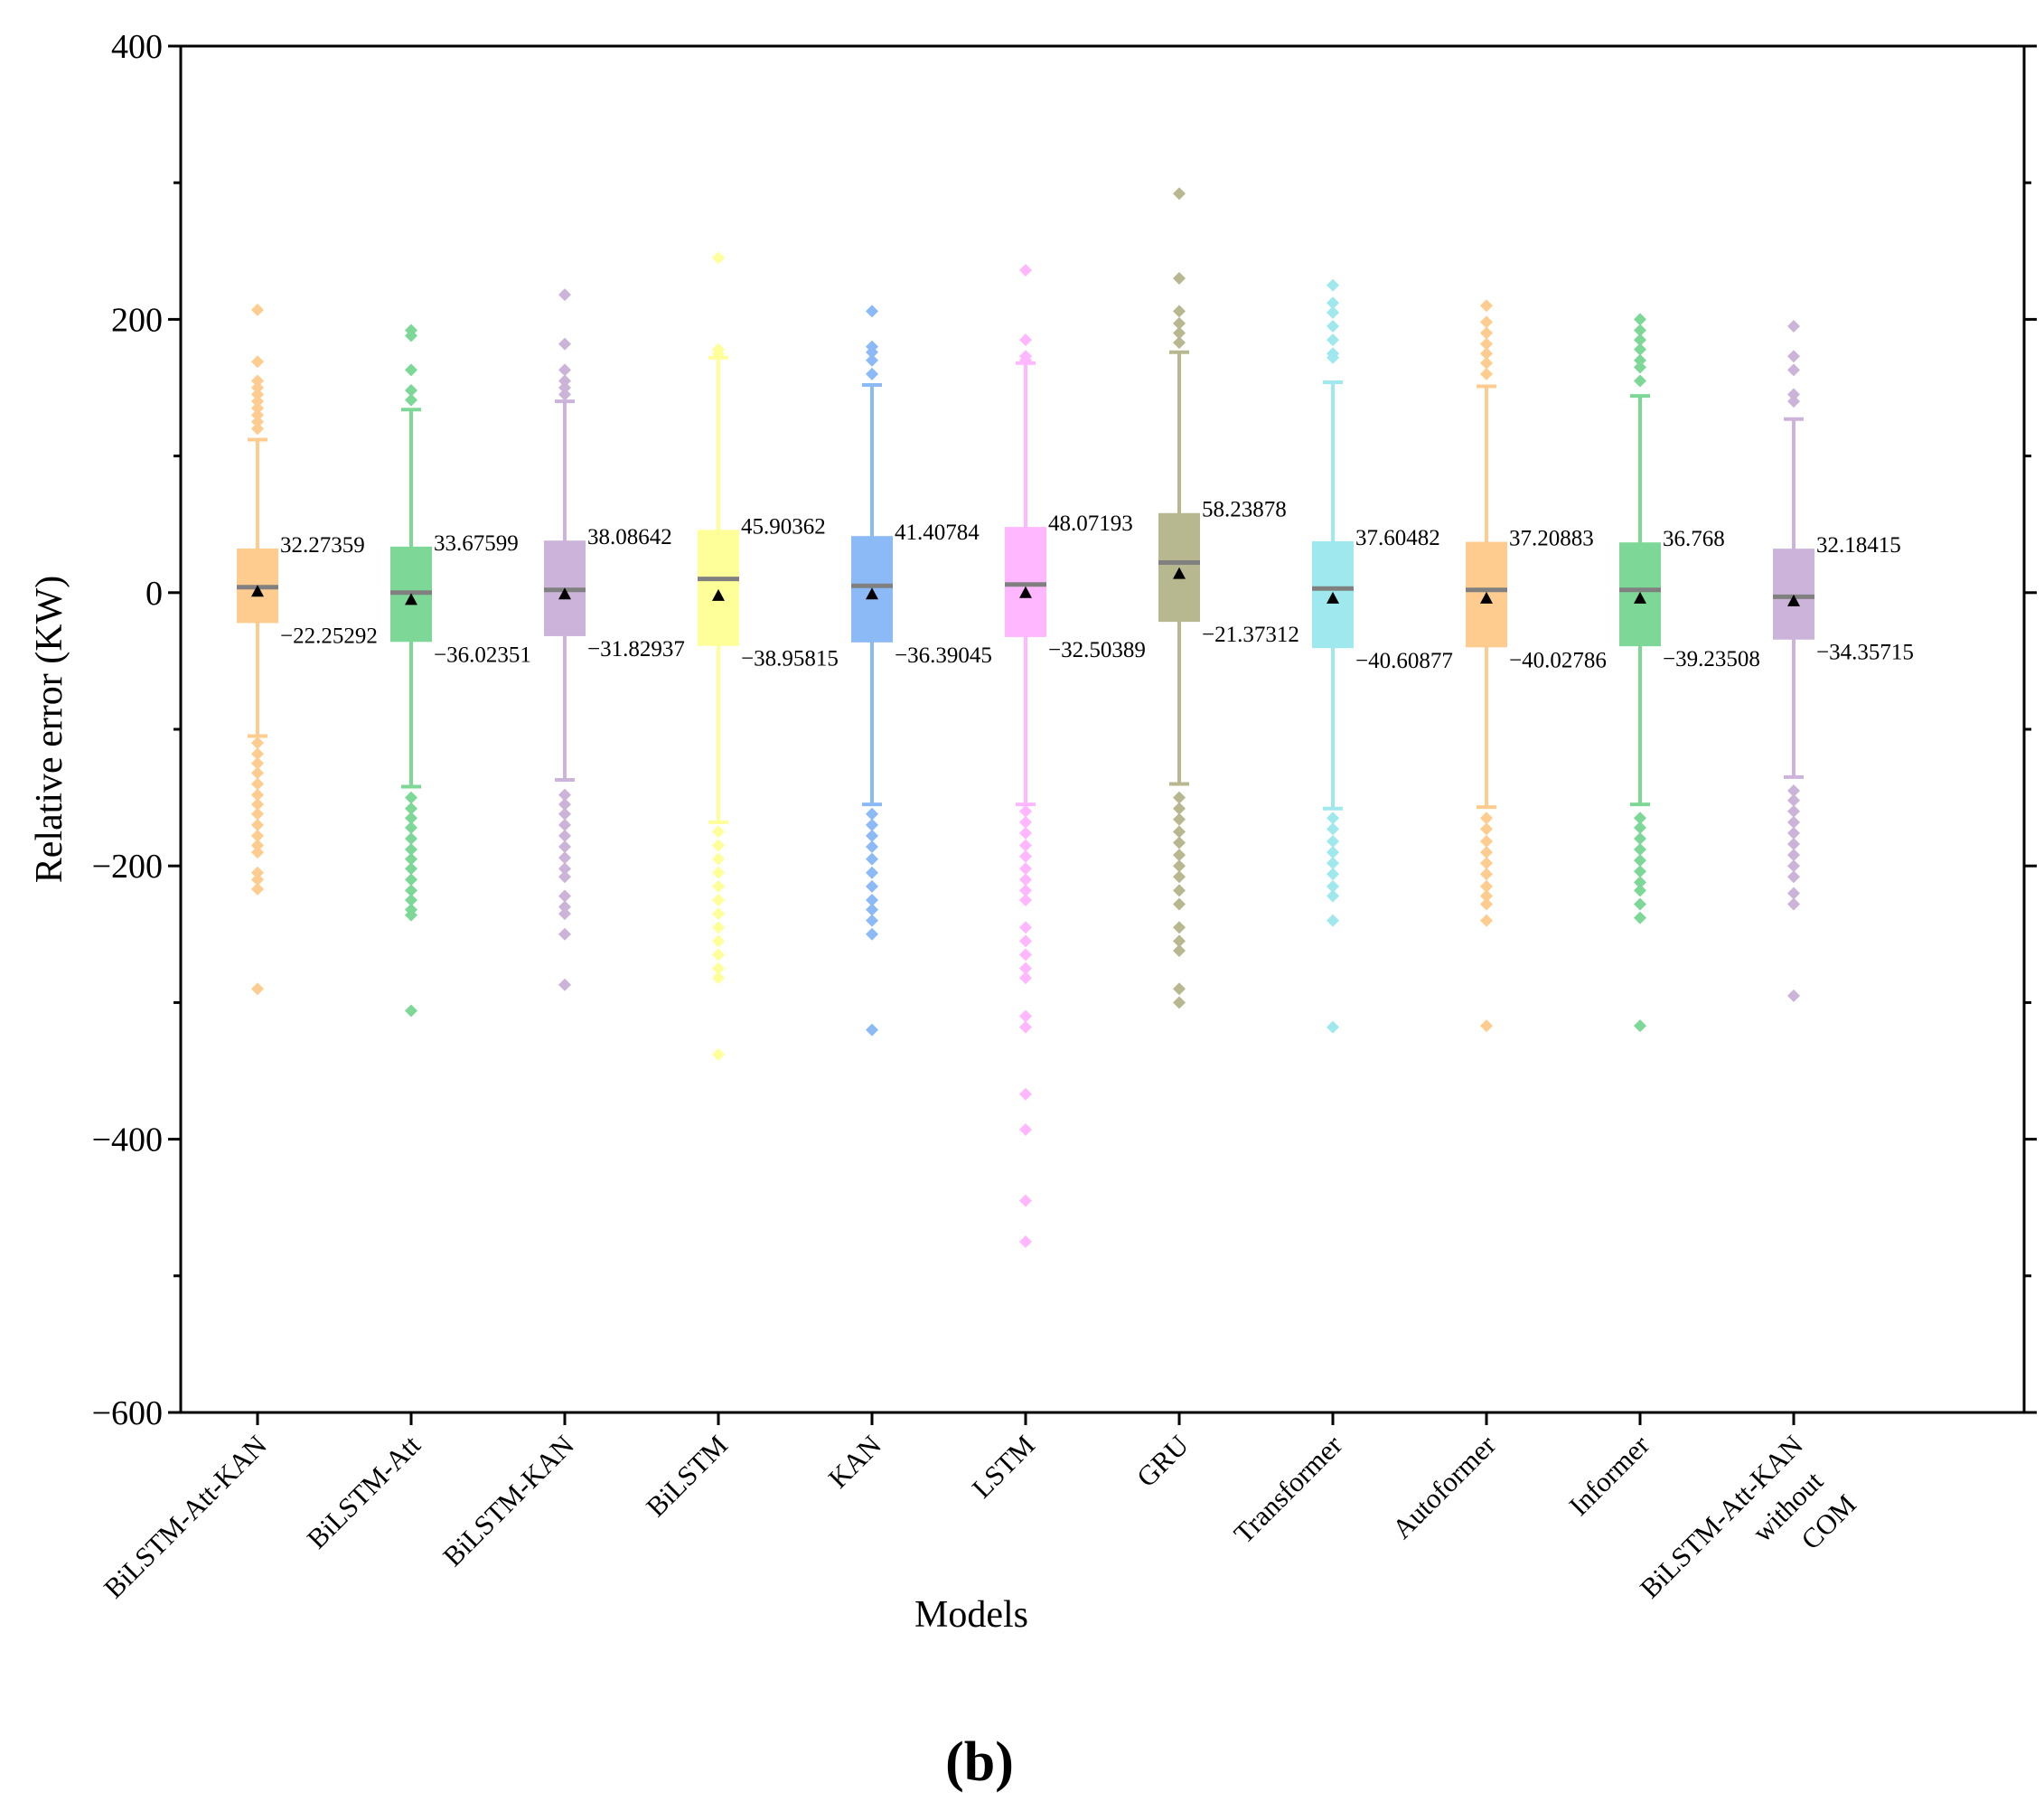 The image size is (2044, 1811). Describe the element at coordinates (629, 537) in the screenshot. I see `q3-label: 38.08642` at that location.